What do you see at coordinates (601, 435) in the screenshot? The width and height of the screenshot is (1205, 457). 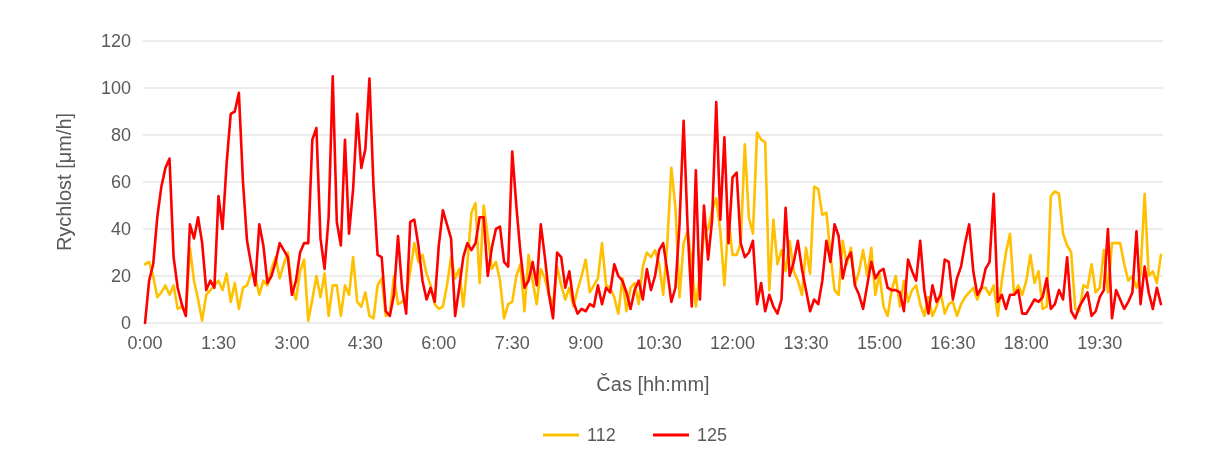 I see `legend-label: 112` at bounding box center [601, 435].